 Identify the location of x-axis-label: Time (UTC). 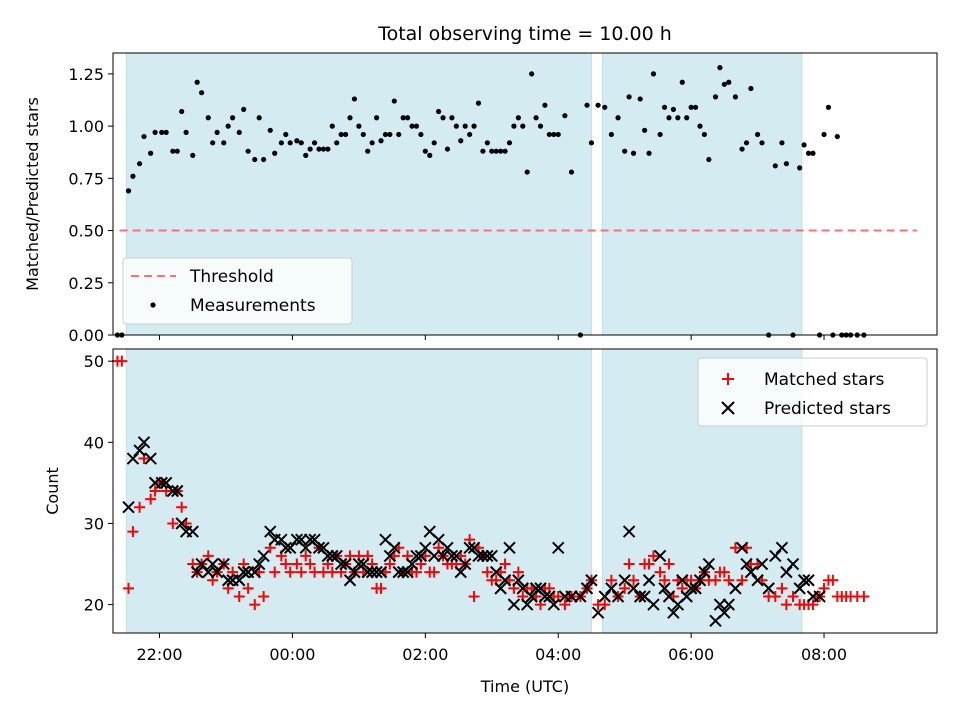
(524, 686).